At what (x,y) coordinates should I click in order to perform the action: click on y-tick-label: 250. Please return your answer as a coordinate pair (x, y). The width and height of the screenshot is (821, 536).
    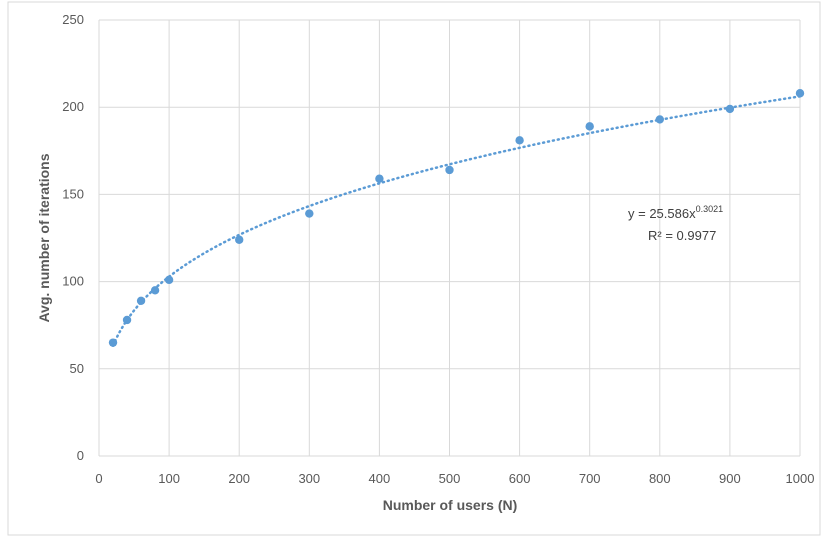
    Looking at the image, I should click on (73, 19).